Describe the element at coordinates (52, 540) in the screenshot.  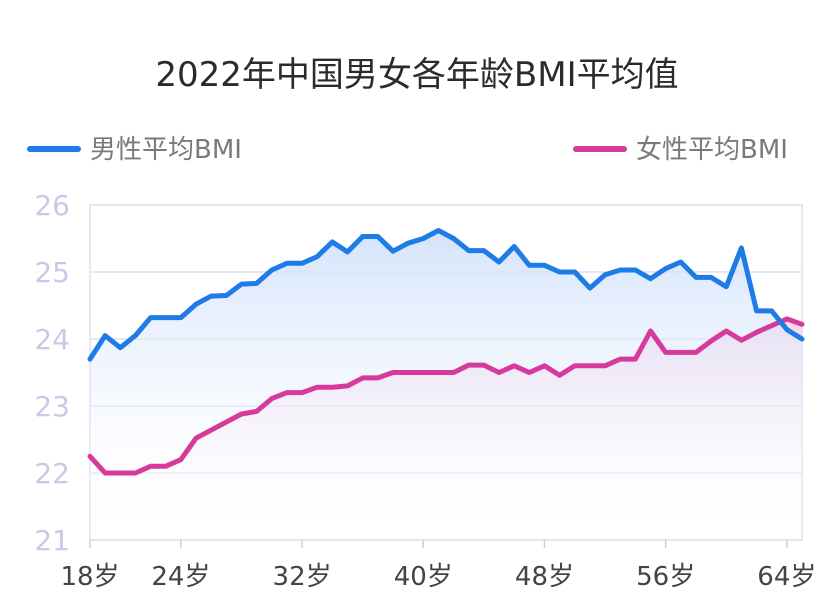
I see `y-tick-label: 21` at that location.